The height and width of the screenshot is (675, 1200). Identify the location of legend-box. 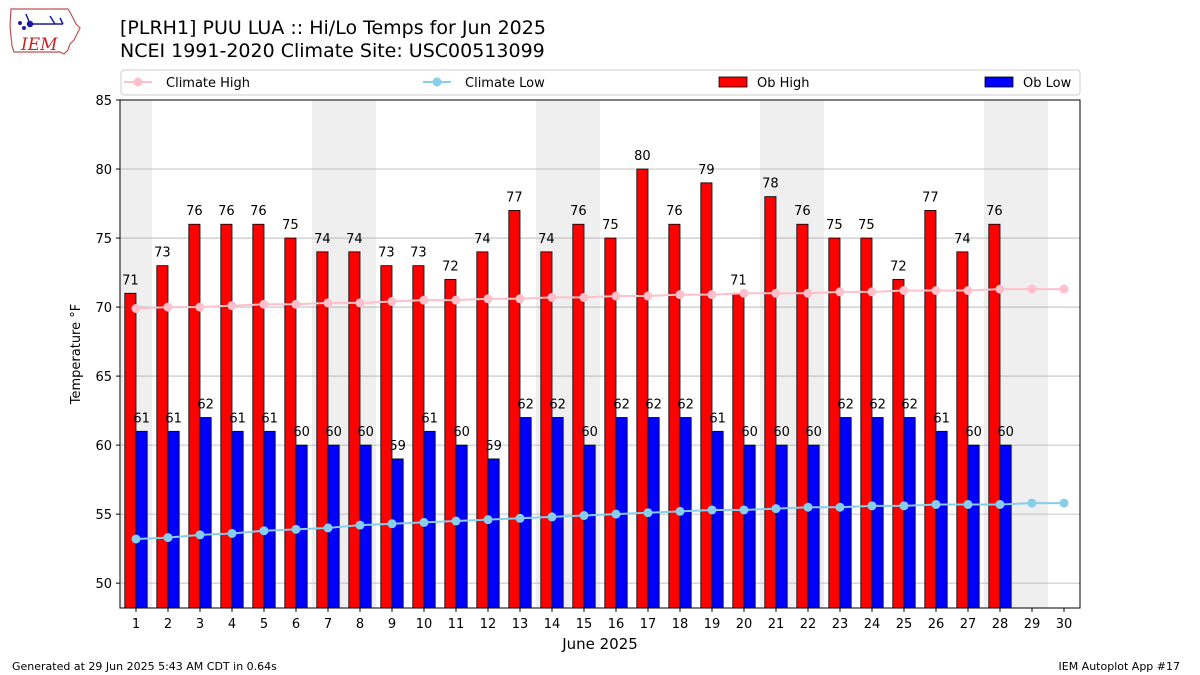
(600, 82).